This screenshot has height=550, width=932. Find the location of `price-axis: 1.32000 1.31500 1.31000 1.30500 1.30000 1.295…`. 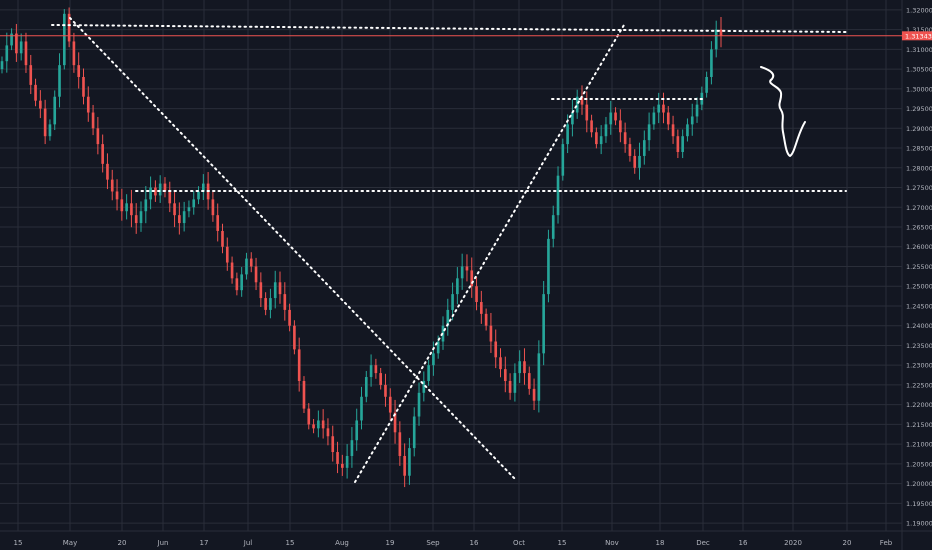

price-axis: 1.32000 1.31500 1.31000 1.30500 1.30000 1.295… is located at coordinates (916, 275).